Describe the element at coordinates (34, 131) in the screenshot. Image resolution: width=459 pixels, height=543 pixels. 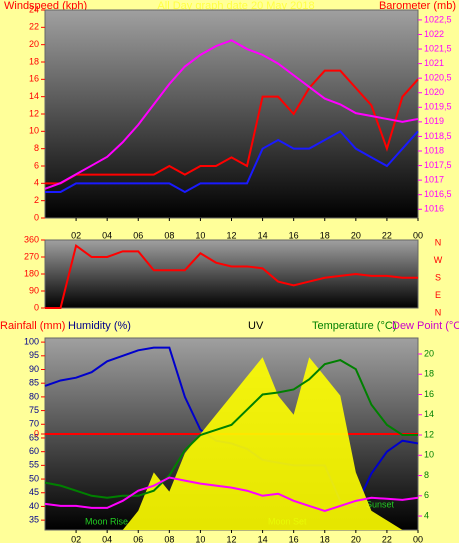
I see `y-tick-label: 10` at that location.